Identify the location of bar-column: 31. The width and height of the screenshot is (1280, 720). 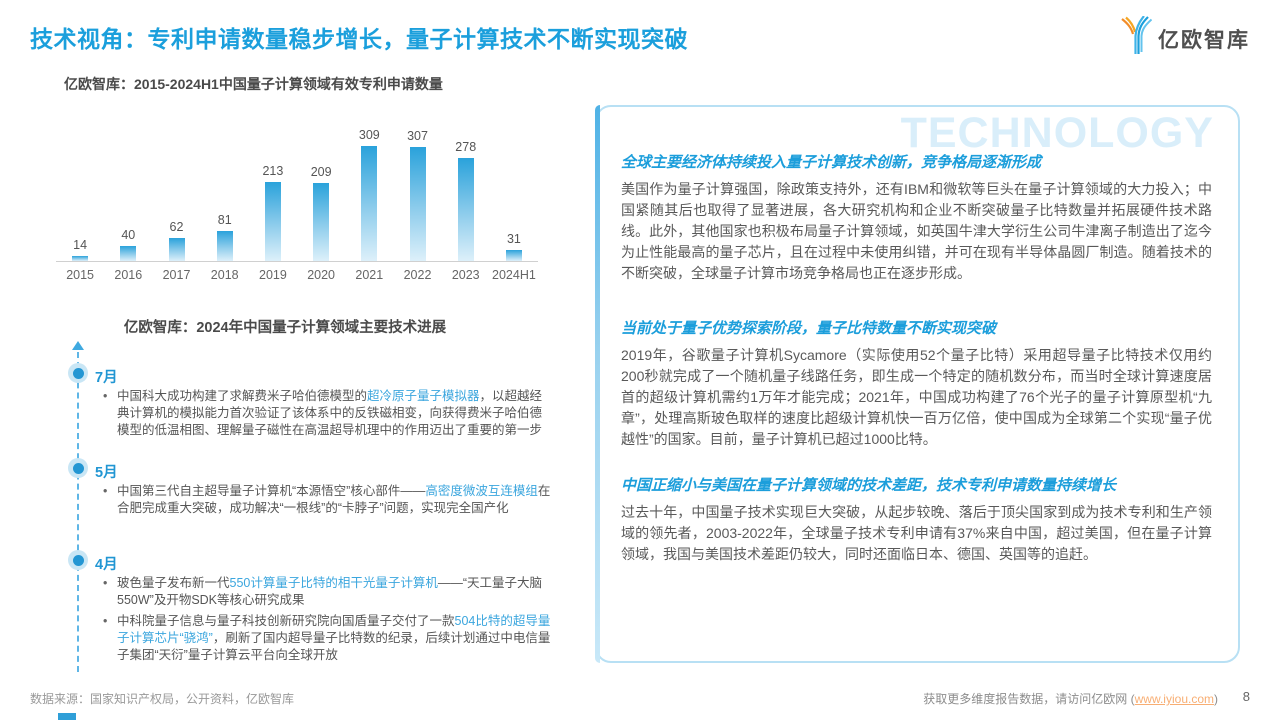
(514, 246).